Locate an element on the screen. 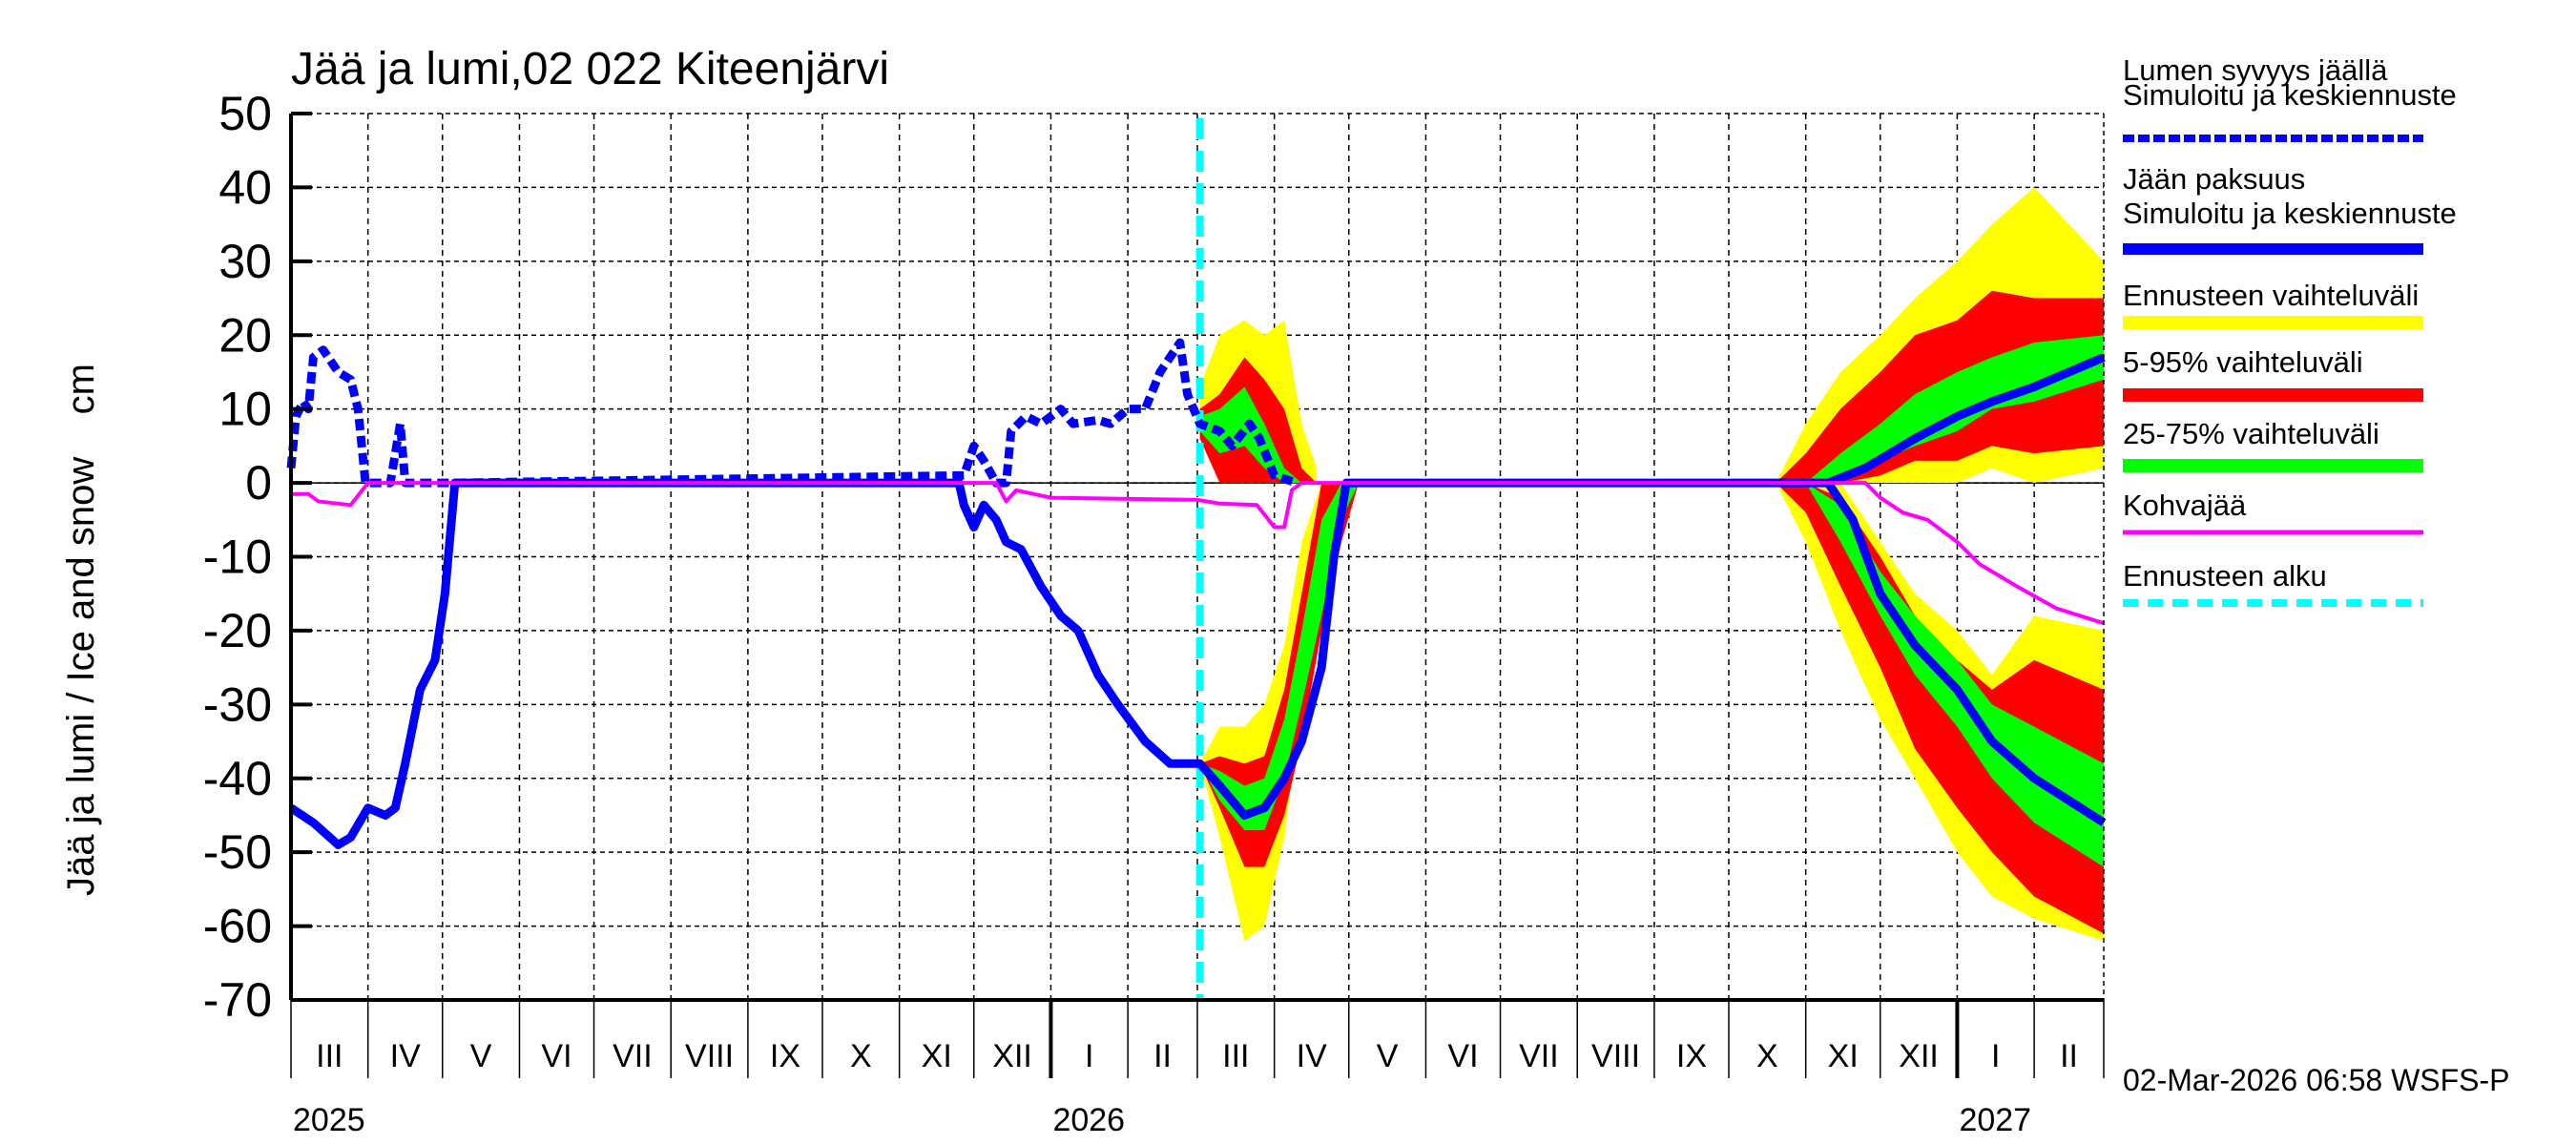 The height and width of the screenshot is (1145, 2576). legend-label: Ennusteen vaihteluväli is located at coordinates (2271, 296).